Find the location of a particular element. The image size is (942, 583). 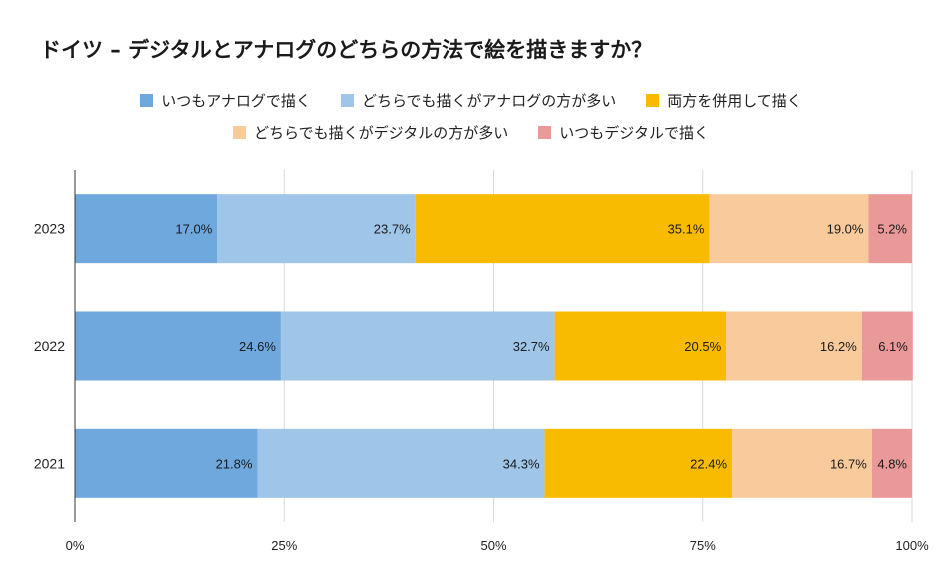

x-tick-label: 0% is located at coordinates (75, 545).